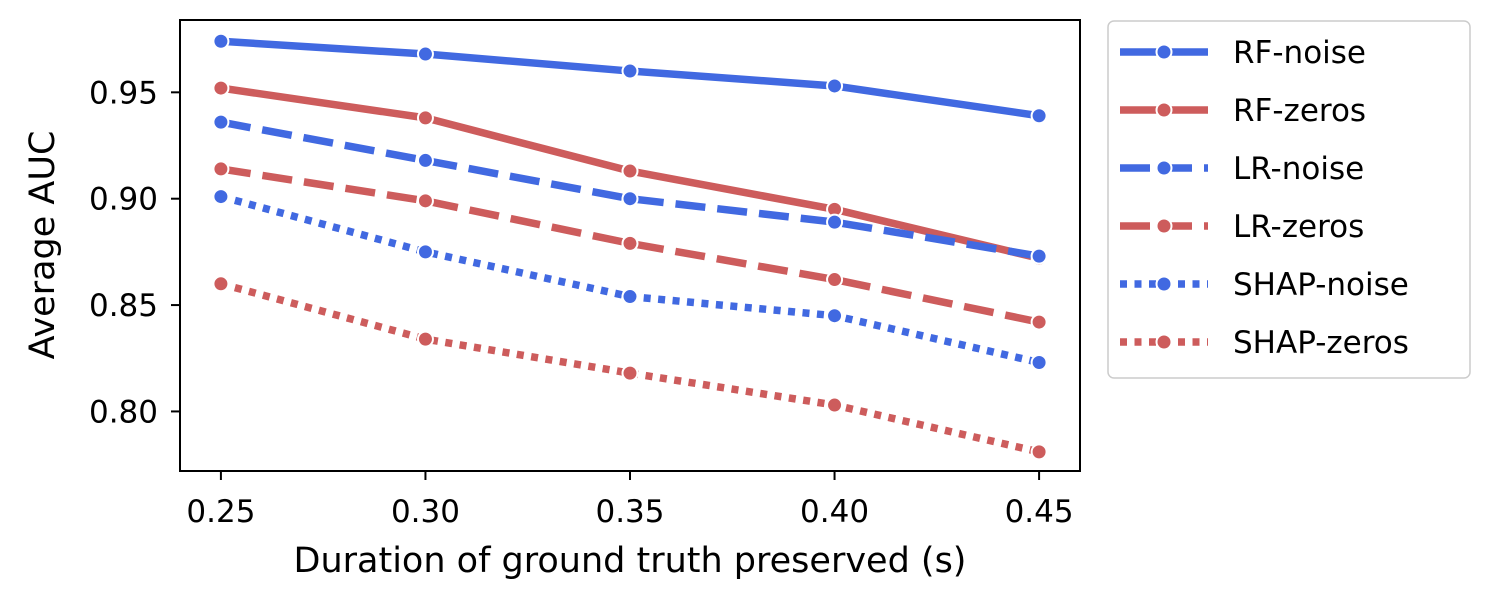 This screenshot has height=604, width=1494. What do you see at coordinates (1164, 168) in the screenshot?
I see `legend-marker-lr-noise` at bounding box center [1164, 168].